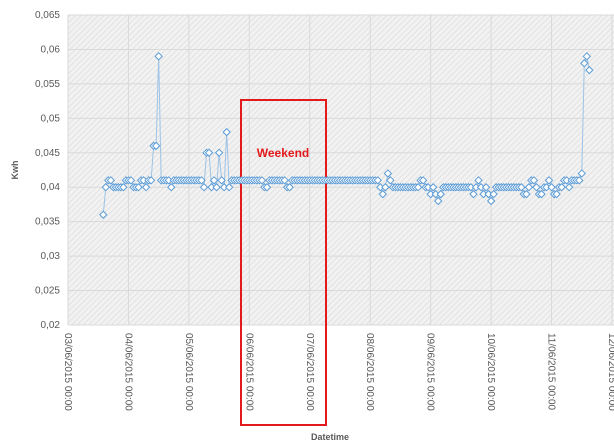 Image resolution: width=614 pixels, height=446 pixels. Describe the element at coordinates (47, 84) in the screenshot. I see `y-tick-label: 0,055` at that location.